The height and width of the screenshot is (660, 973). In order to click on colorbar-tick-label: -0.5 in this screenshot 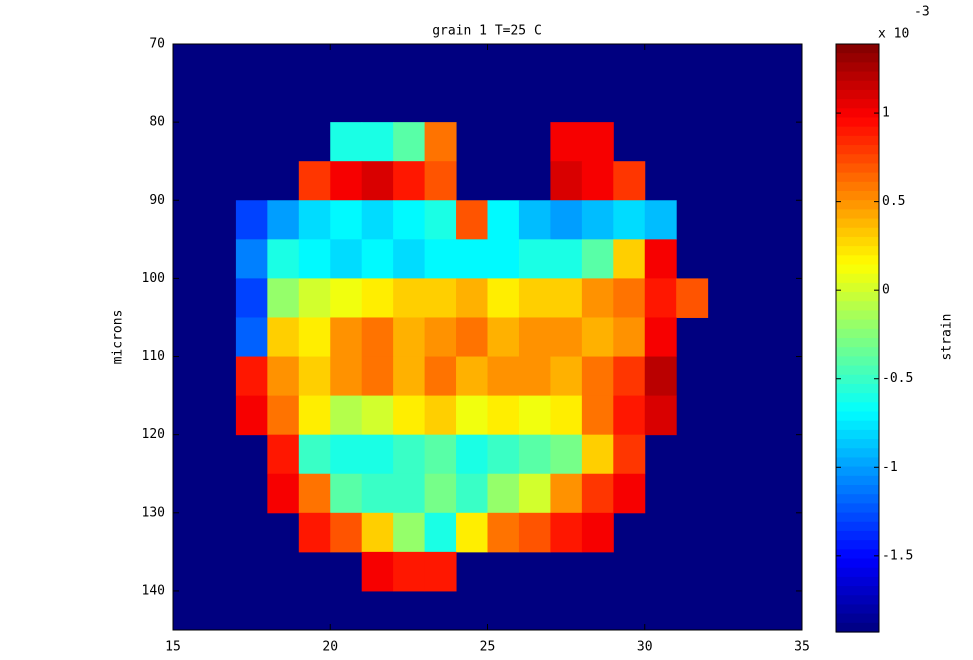, I will do `click(897, 378)`.